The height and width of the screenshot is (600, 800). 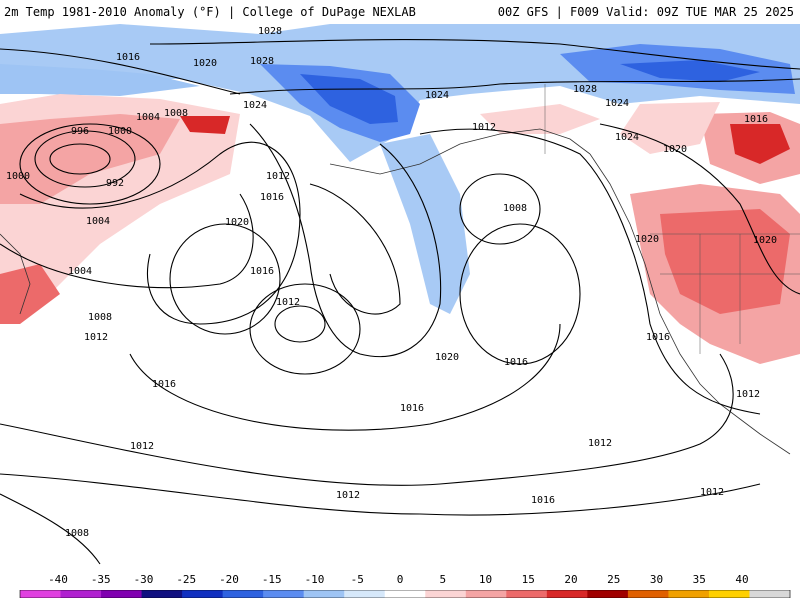 I want to click on colorbar-tick-label: 15, so click(x=528, y=579).